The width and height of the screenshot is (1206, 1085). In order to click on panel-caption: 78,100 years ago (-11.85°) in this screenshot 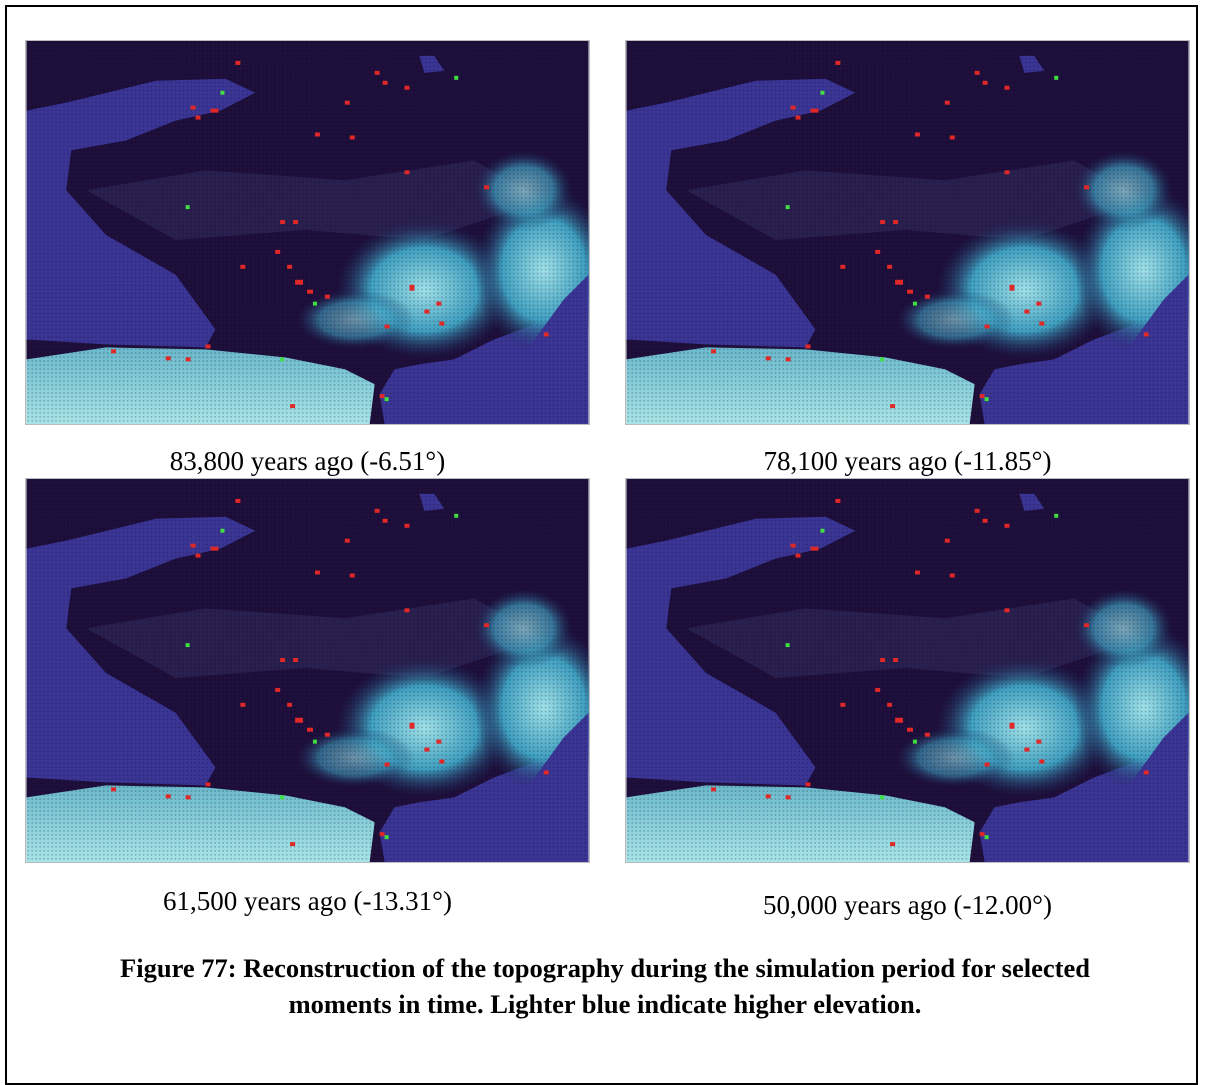, I will do `click(907, 461)`.